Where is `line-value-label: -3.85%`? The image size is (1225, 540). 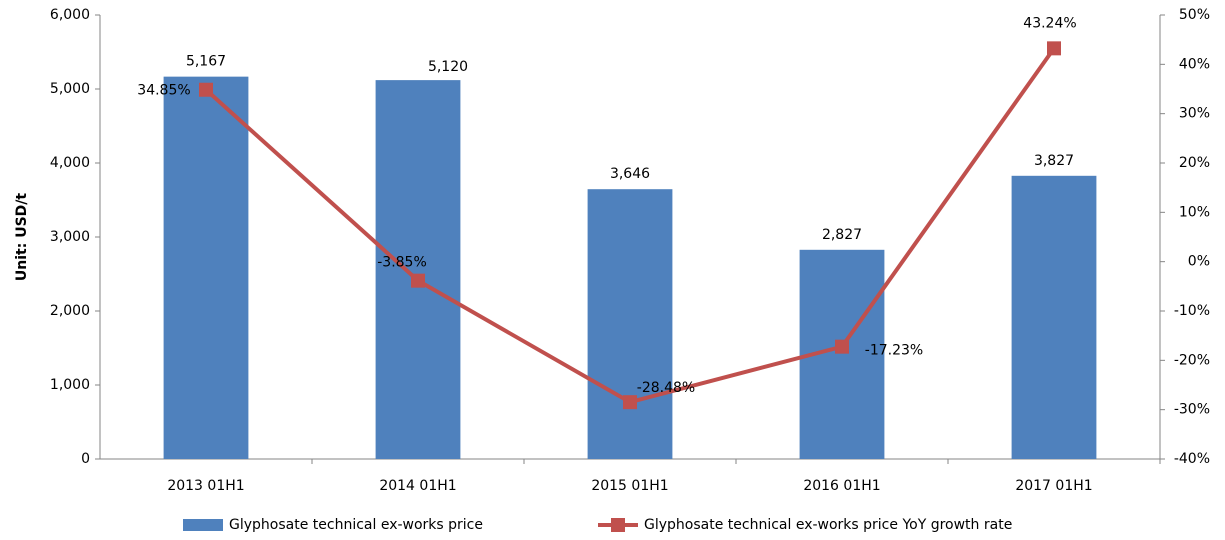
line-value-label: -3.85% is located at coordinates (402, 263).